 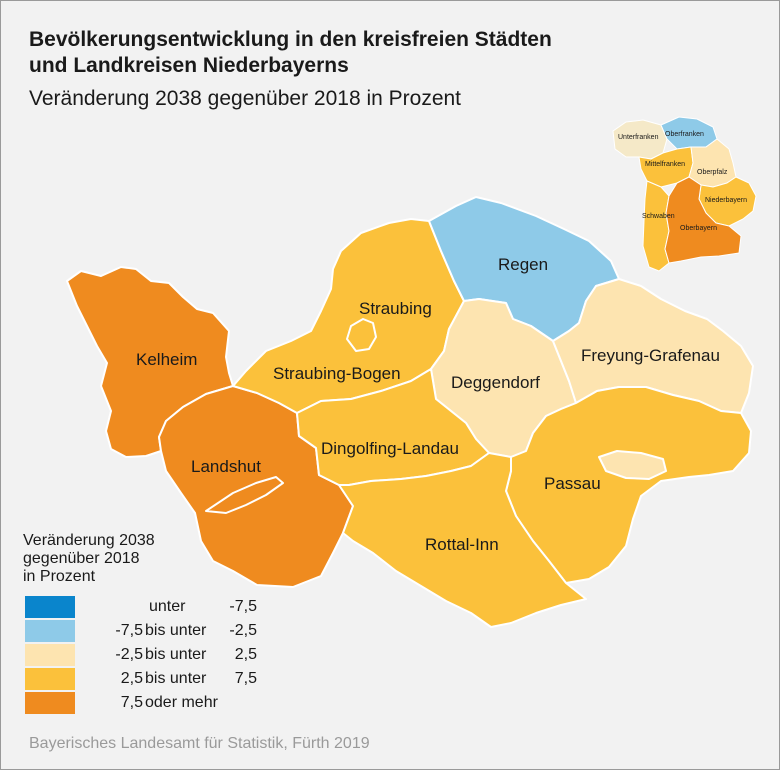 I want to click on legend-label-3: -2,5 bis unter 2,5, so click(x=173, y=655).